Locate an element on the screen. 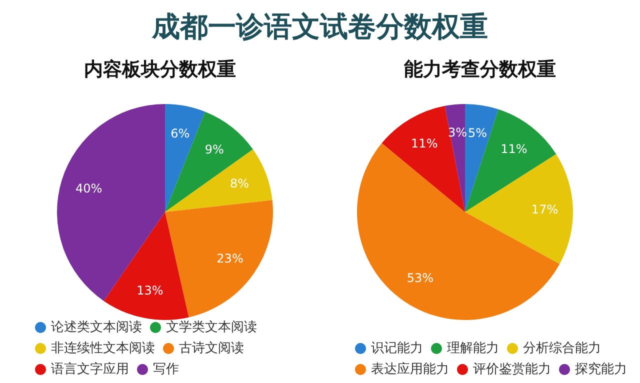 The image size is (640, 383). chart-title: 能力考查分数权重 is located at coordinates (480, 69).